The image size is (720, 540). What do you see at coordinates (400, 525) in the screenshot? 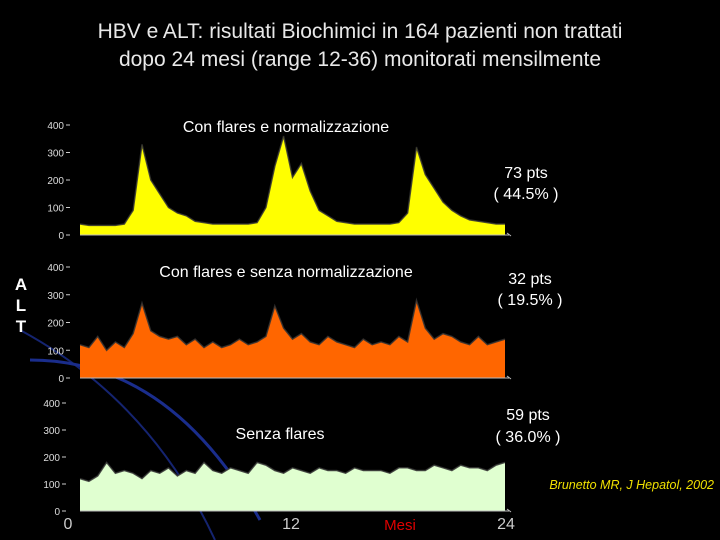
I see `x-axis-label: Mesi` at bounding box center [400, 525].